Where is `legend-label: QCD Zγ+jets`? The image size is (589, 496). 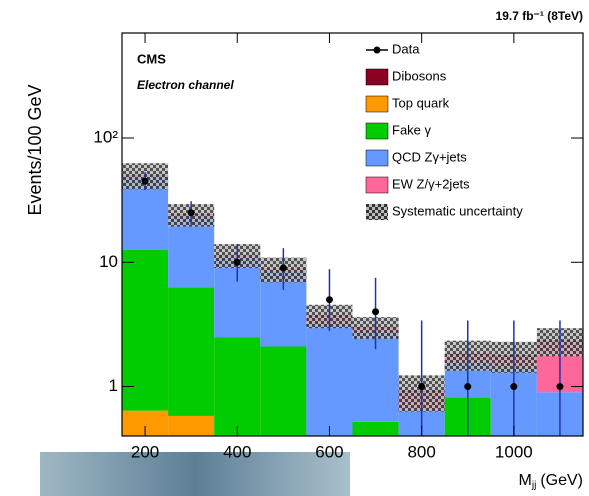
legend-label: QCD Zγ+jets is located at coordinates (429, 156).